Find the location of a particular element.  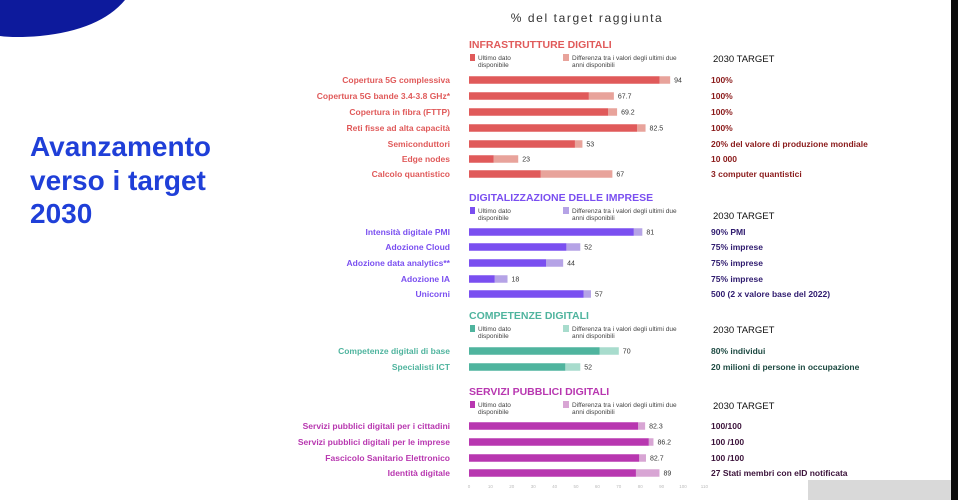

x-tick-label: 10 is located at coordinates (491, 486).